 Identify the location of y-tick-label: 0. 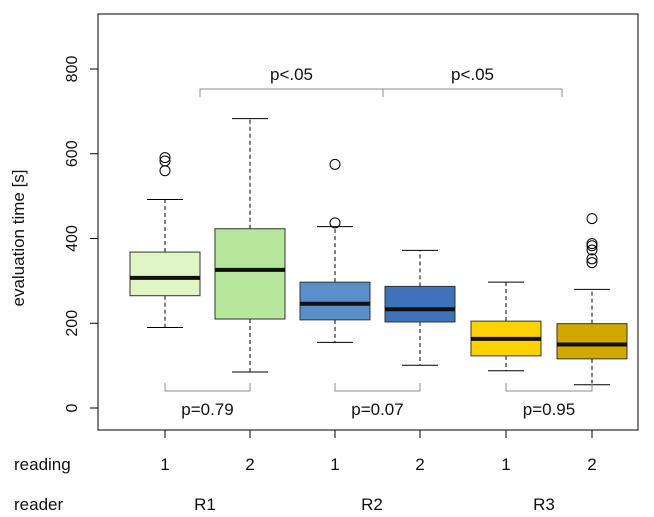
(72, 407).